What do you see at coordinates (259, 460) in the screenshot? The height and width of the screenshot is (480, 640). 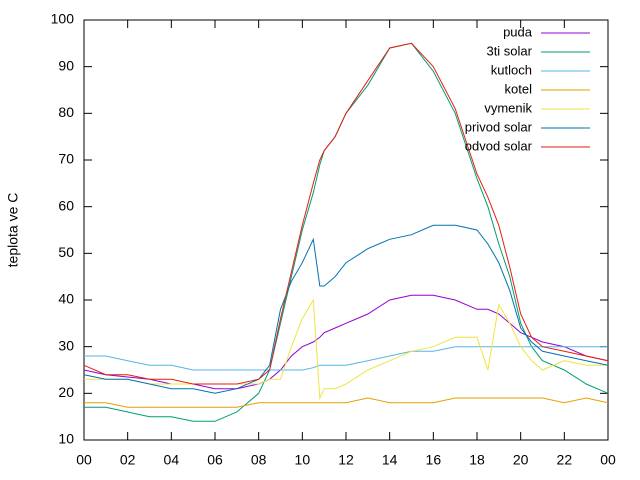 I see `x-tick-label: 08` at bounding box center [259, 460].